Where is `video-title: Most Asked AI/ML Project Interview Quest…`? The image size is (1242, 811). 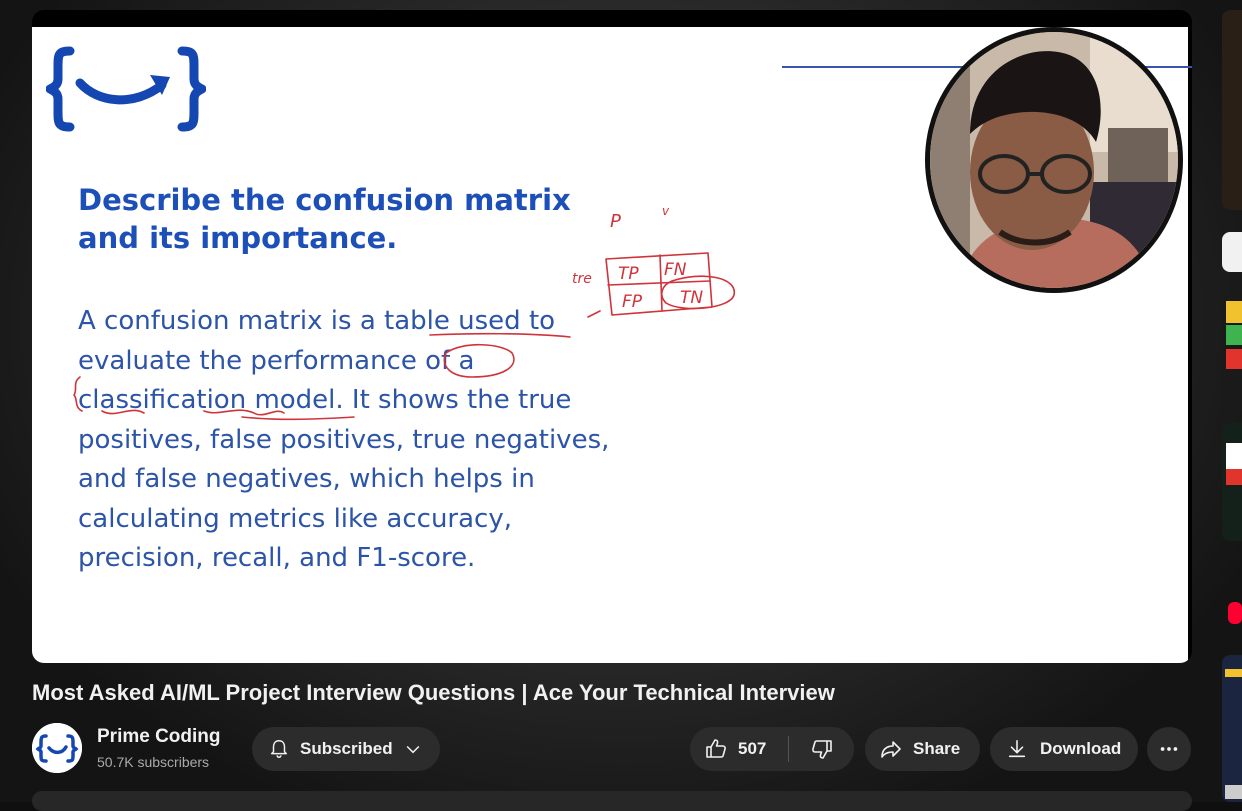
video-title: Most Asked AI/ML Project Interview Quest… is located at coordinates (433, 692).